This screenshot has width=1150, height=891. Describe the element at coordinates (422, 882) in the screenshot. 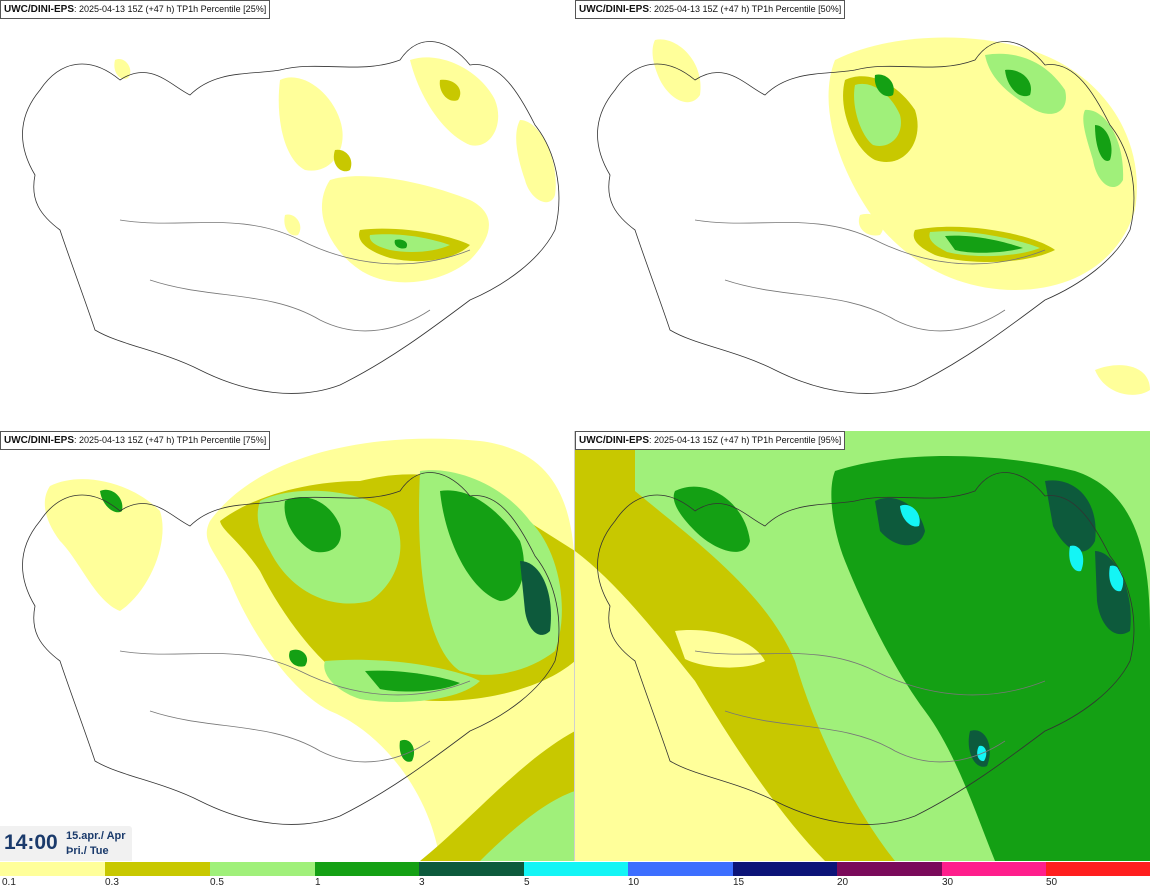

I see `legend-label: 3` at that location.